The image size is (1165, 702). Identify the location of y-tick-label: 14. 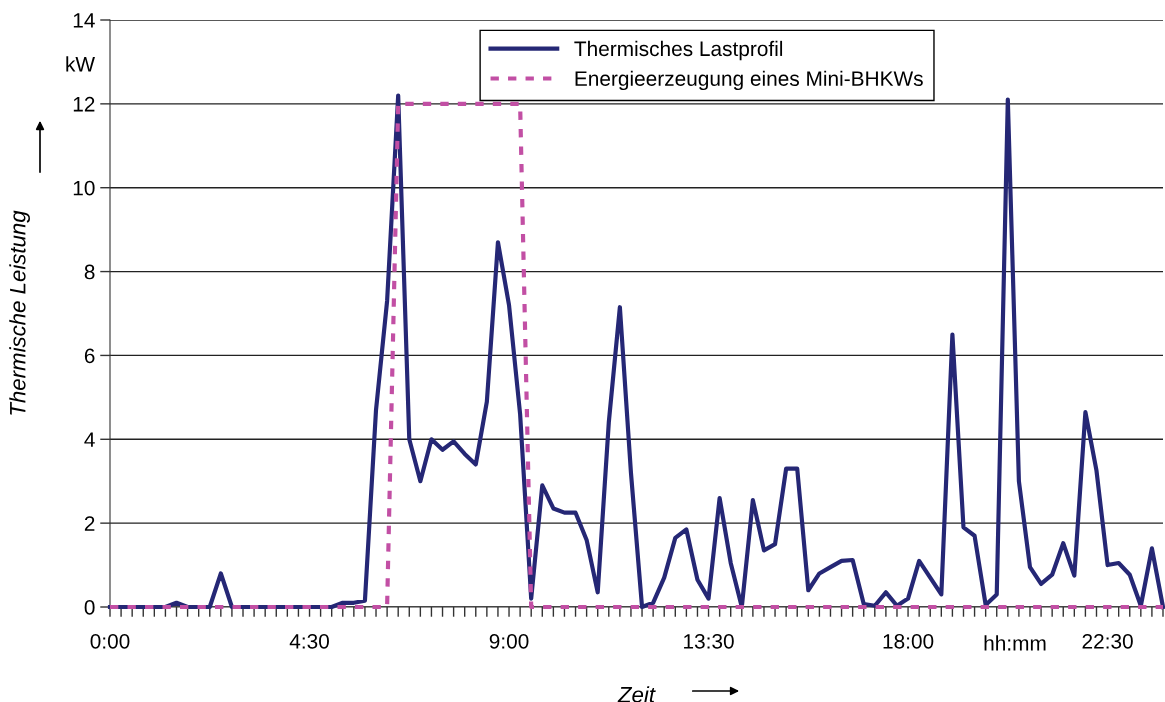
(84, 20).